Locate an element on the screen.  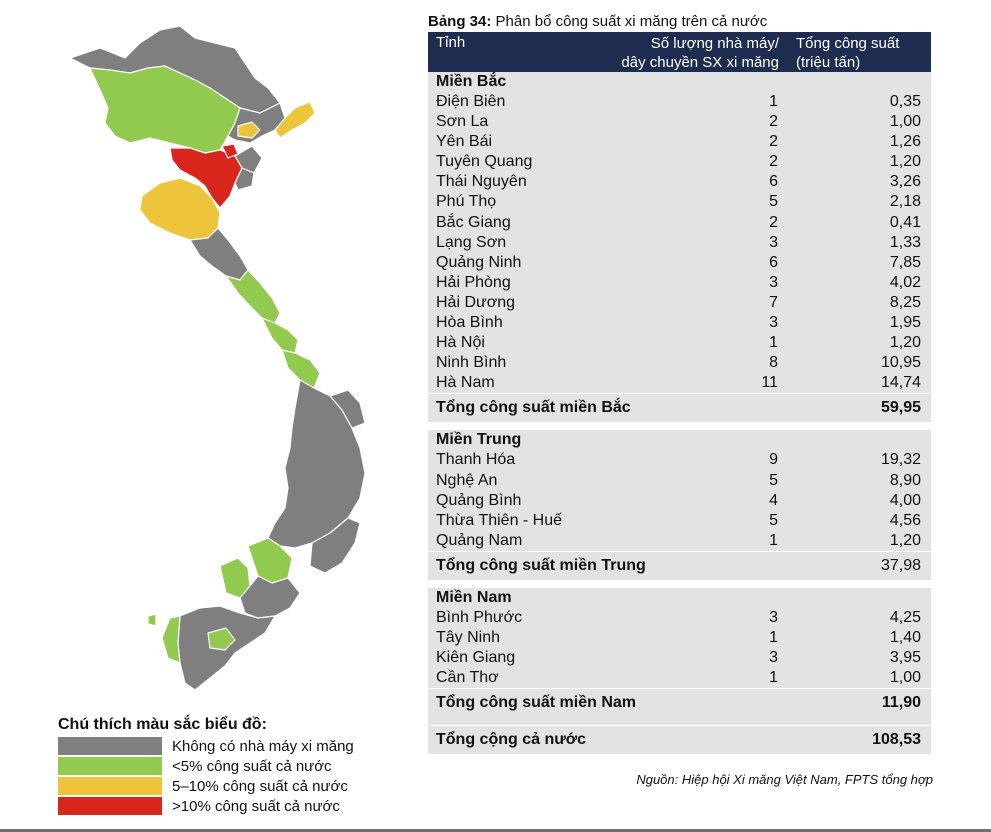
province-cell: Hải Dương is located at coordinates (476, 302).